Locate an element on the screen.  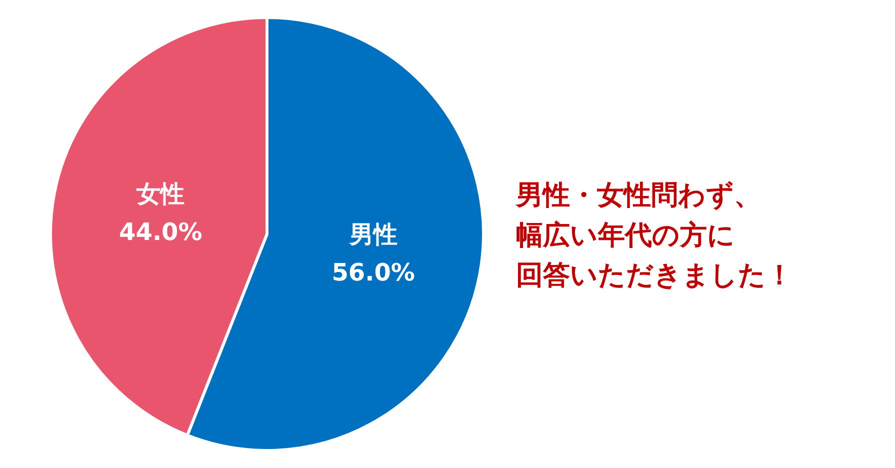
slice-label: 女性 is located at coordinates (160, 194).